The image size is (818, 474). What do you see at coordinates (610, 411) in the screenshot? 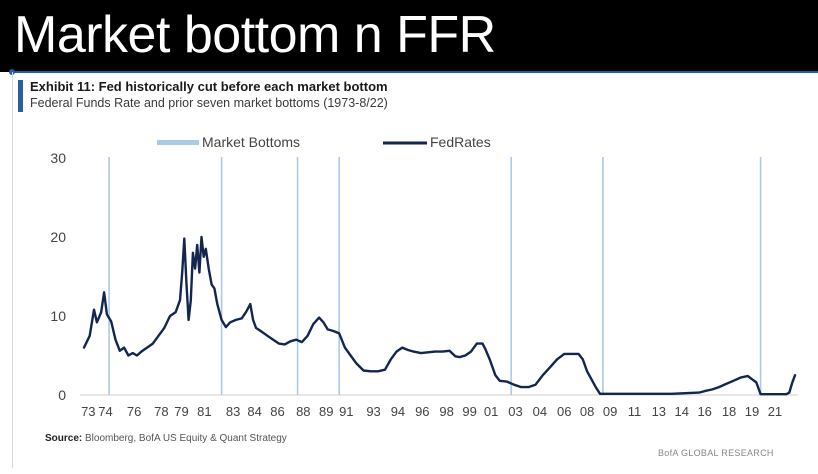
I see `x-tick-label: 09` at bounding box center [610, 411].